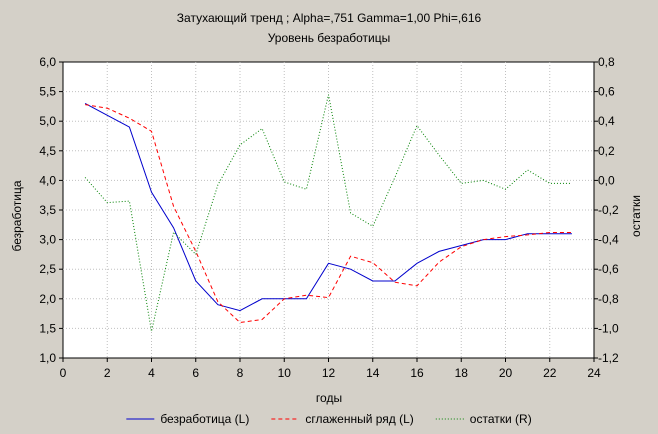  What do you see at coordinates (608, 328) in the screenshot?
I see `y-right-tick-label: -1,0` at bounding box center [608, 328].